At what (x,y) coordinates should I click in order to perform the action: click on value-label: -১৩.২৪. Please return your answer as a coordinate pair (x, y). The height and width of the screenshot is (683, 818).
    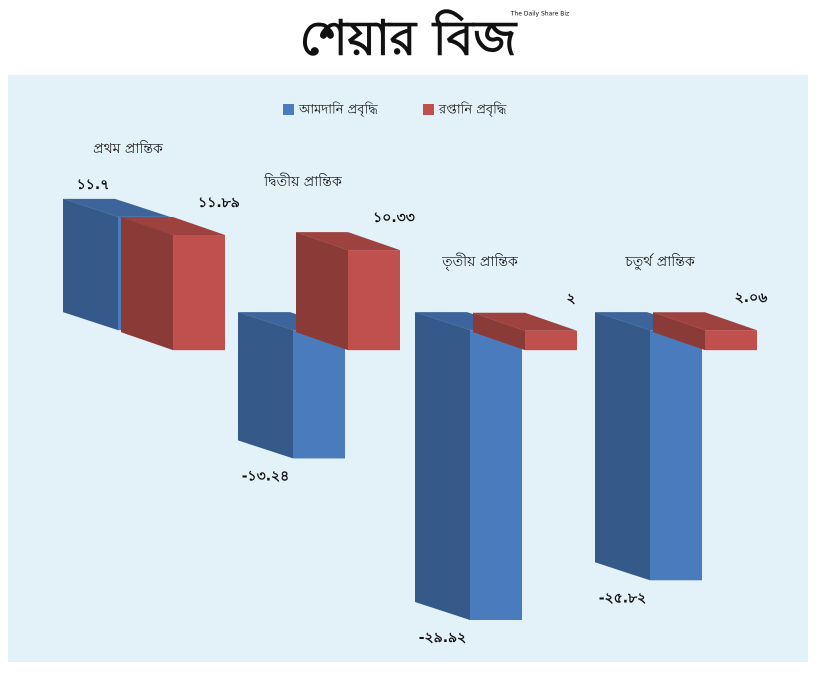
    Looking at the image, I should click on (266, 476).